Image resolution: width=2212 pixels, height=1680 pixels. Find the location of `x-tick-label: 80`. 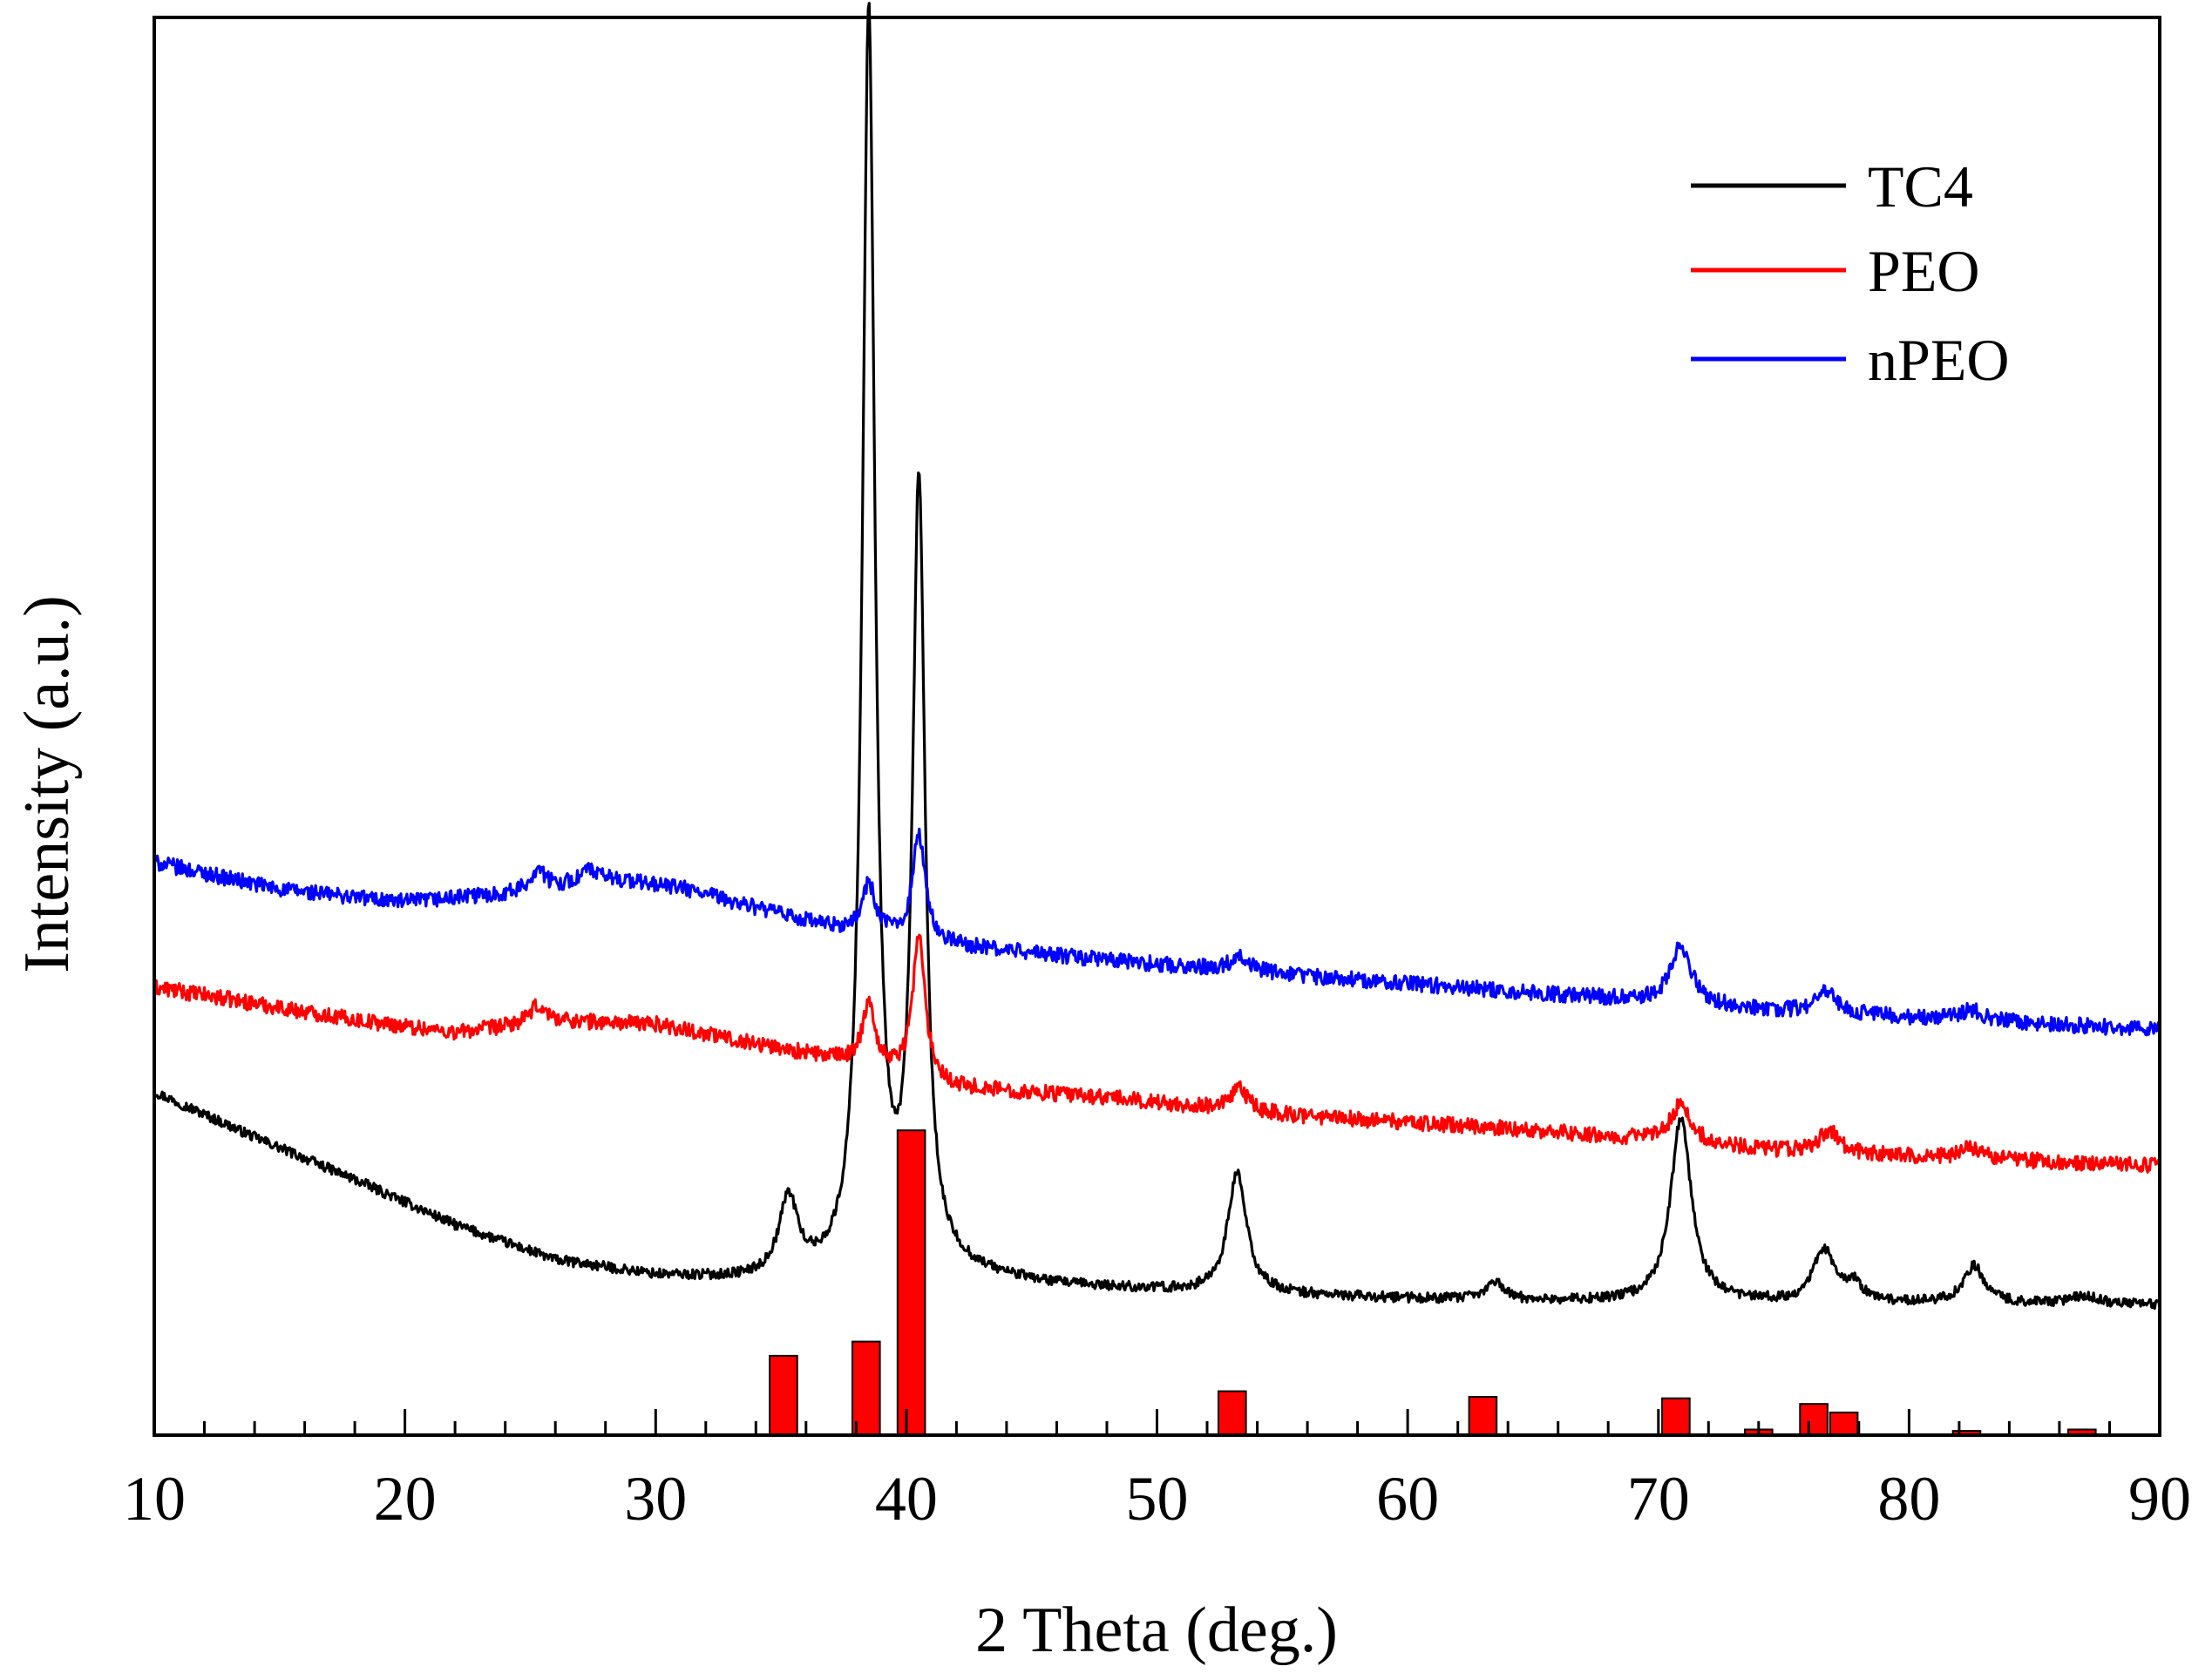

x-tick-label: 80 is located at coordinates (1908, 1499).